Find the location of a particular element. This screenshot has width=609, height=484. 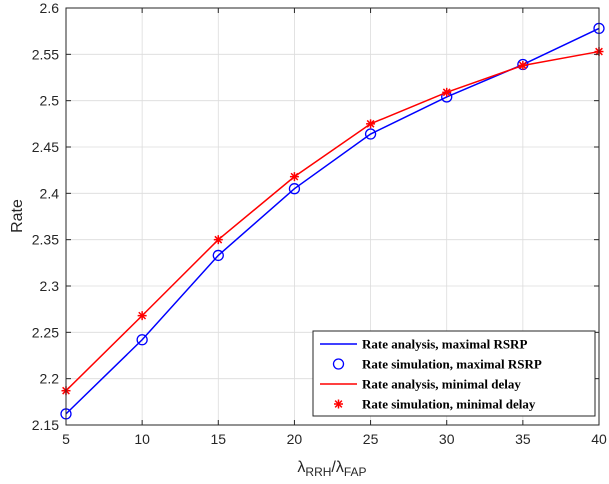

x-axis-label-lambda-1: λ is located at coordinates (301, 467).